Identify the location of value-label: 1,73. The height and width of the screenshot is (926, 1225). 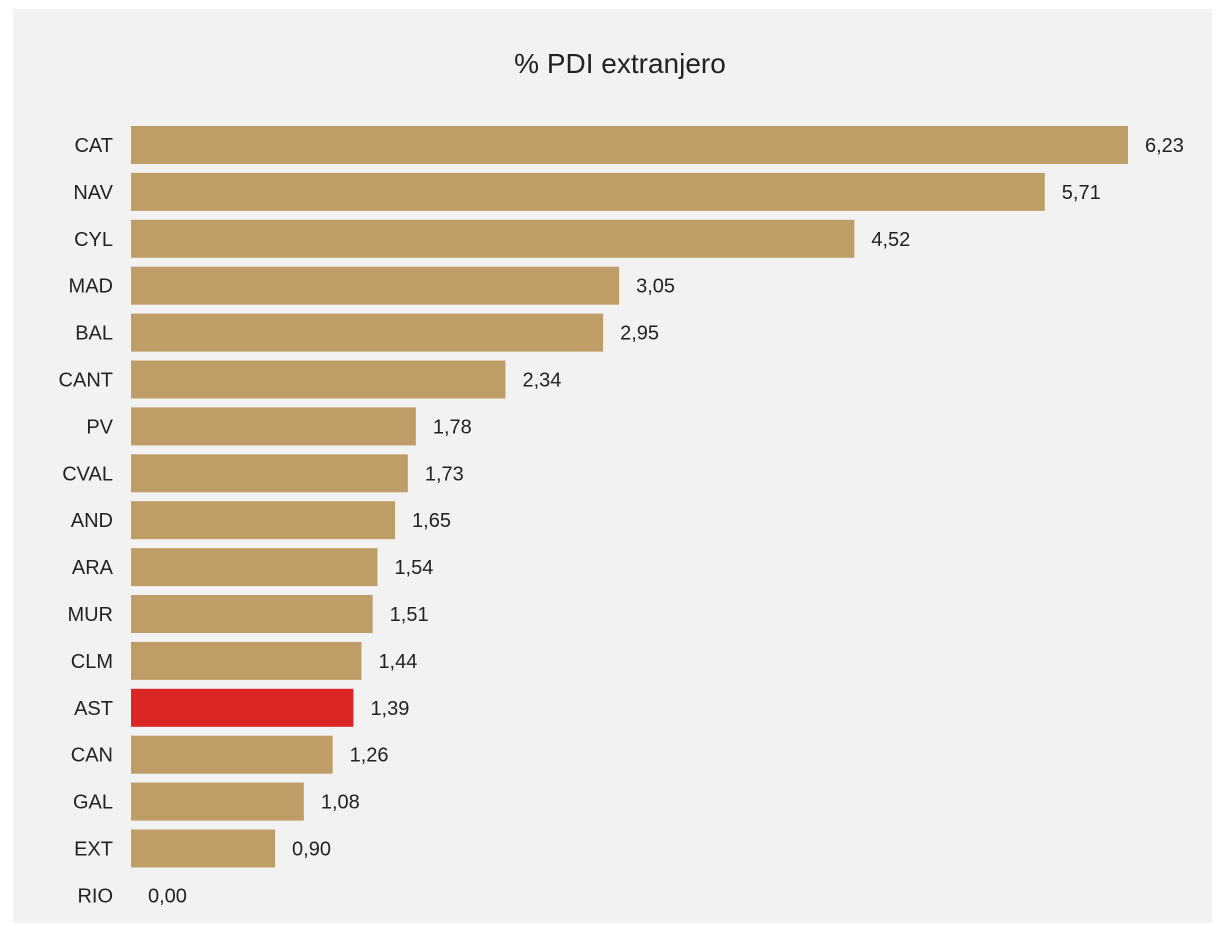
(444, 474).